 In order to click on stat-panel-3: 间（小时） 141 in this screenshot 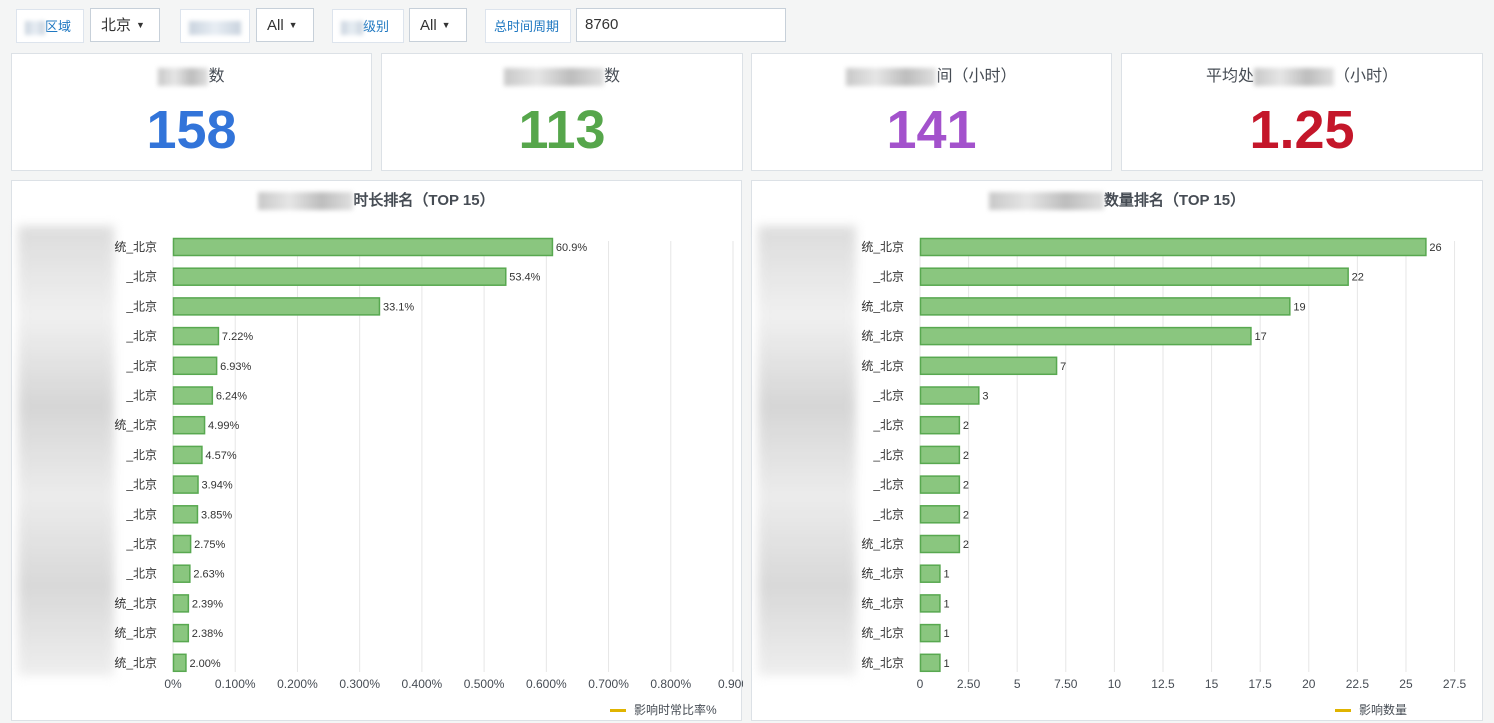, I will do `click(931, 112)`.